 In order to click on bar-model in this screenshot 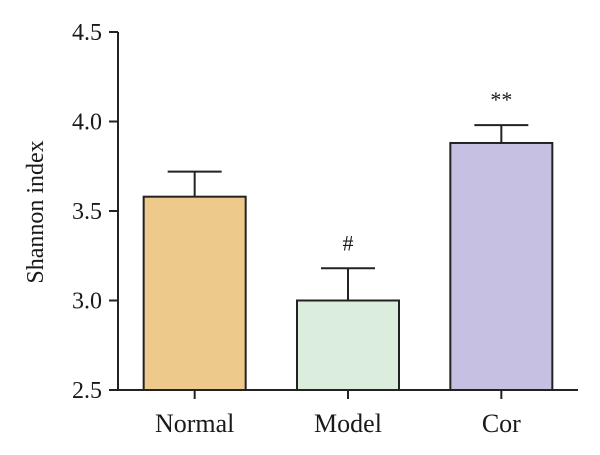, I will do `click(348, 345)`.